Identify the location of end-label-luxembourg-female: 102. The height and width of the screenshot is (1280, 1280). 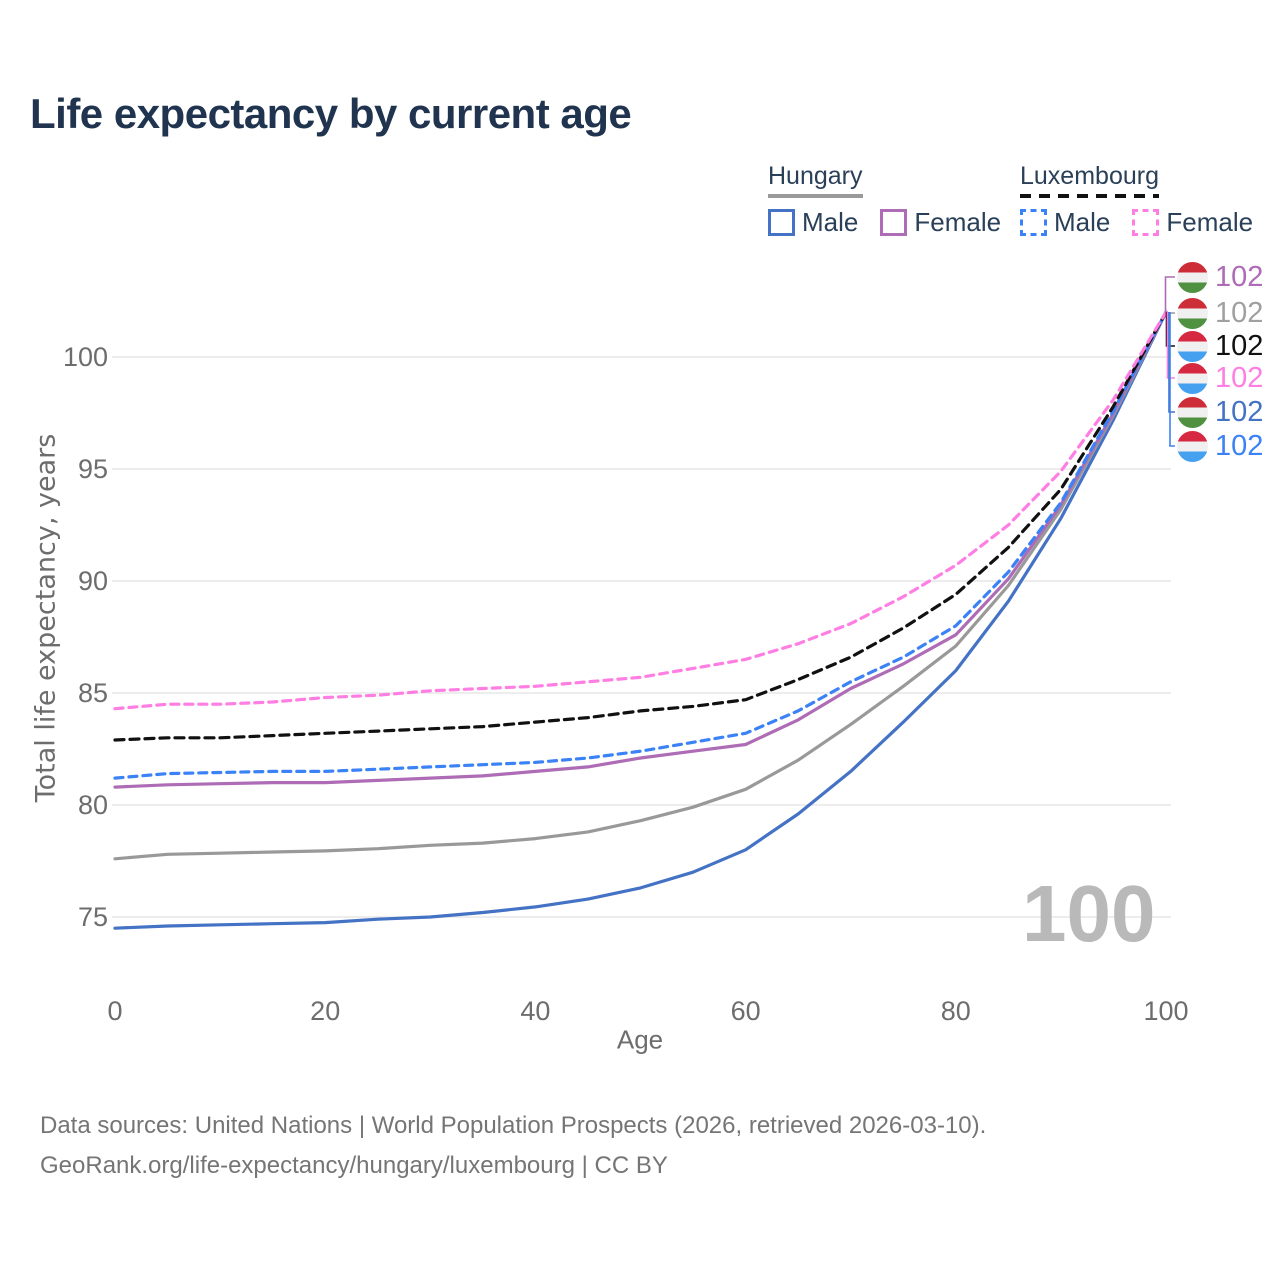
(1220, 378).